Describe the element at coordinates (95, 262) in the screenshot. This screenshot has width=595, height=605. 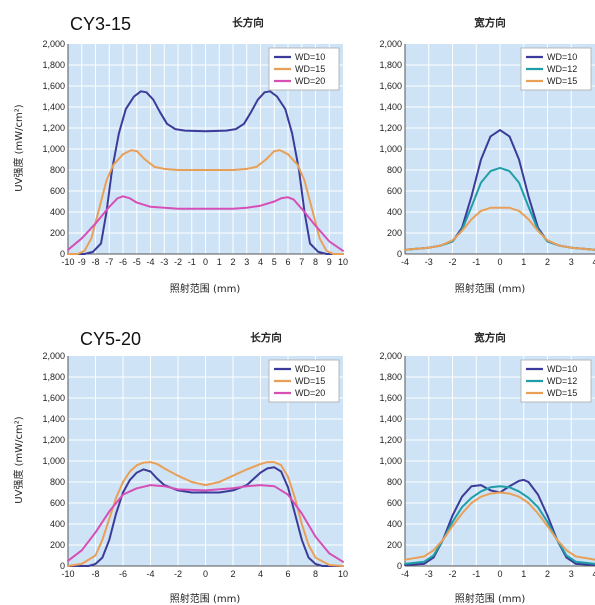
I see `x-tick-label: -8` at that location.